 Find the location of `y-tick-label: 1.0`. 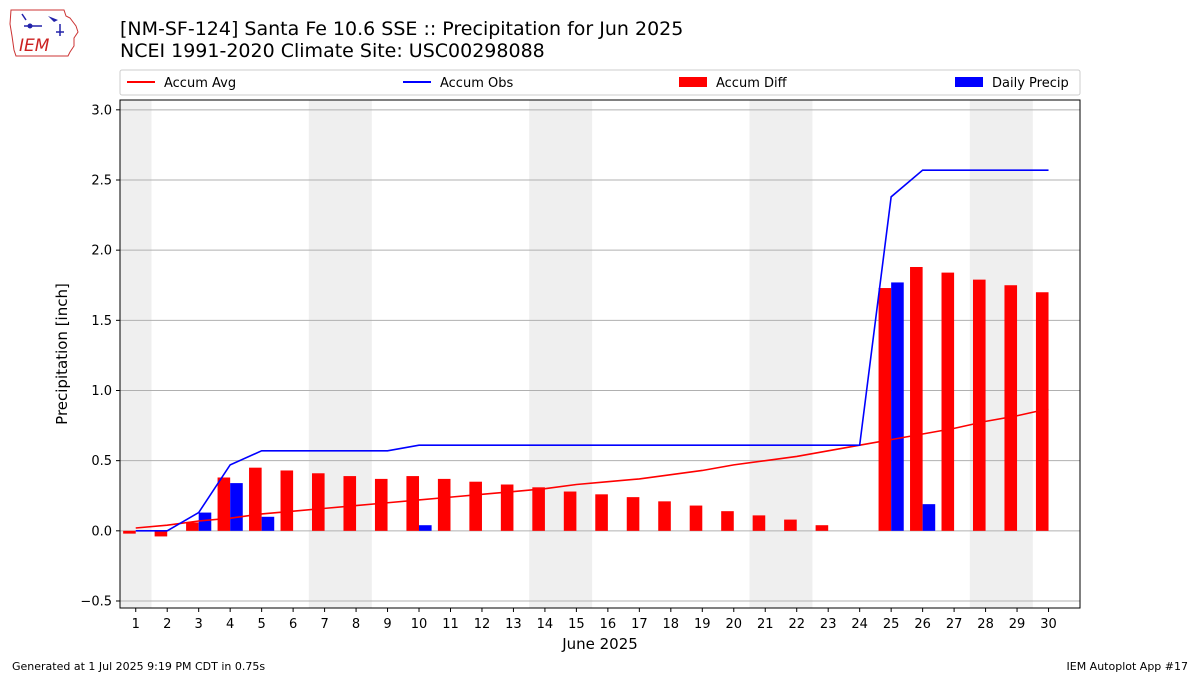

y-tick-label: 1.0 is located at coordinates (101, 391).